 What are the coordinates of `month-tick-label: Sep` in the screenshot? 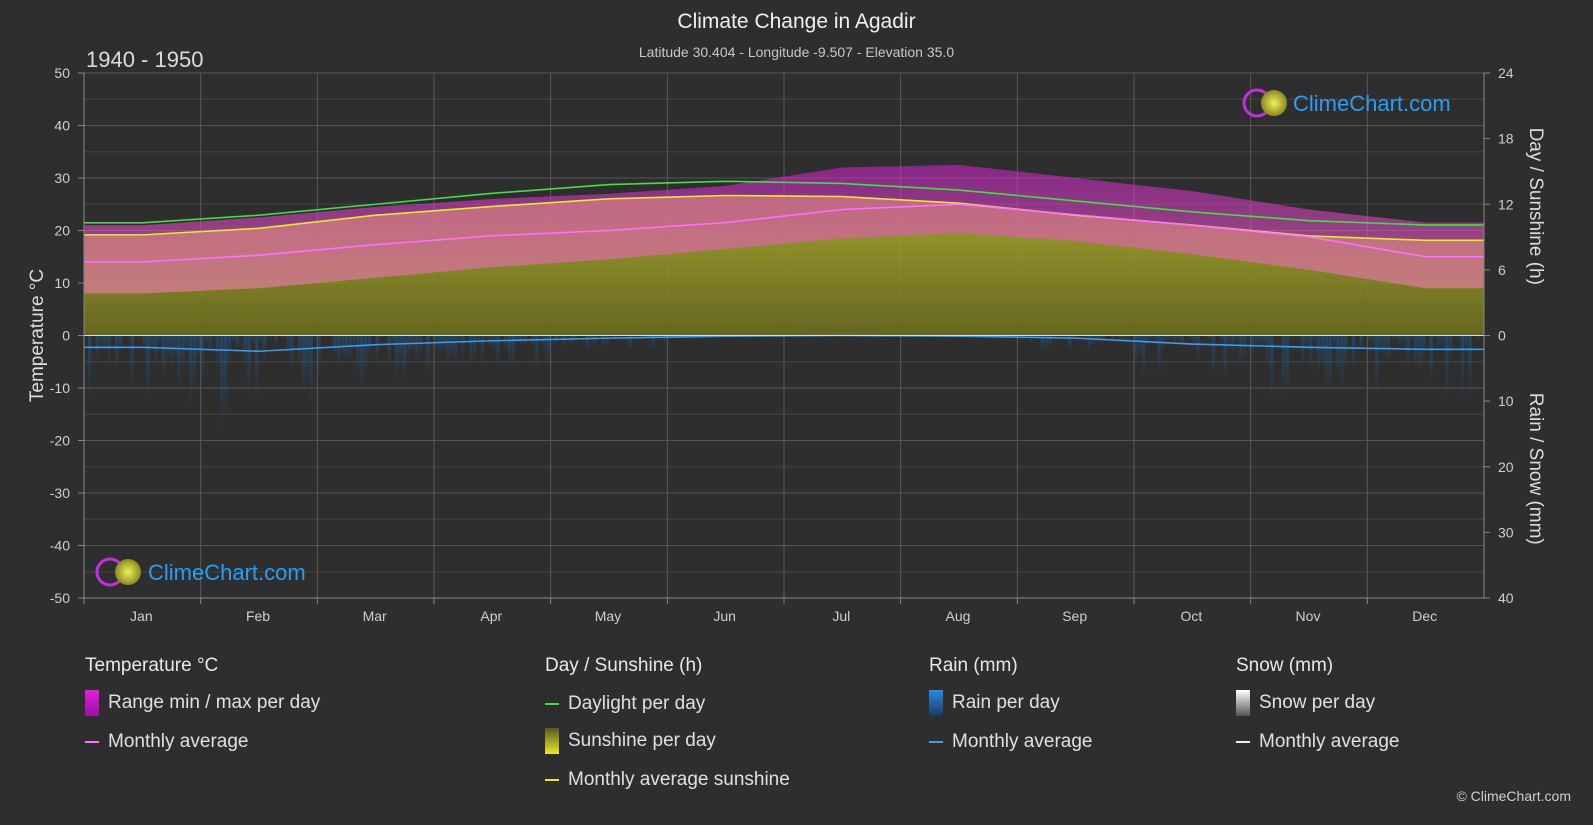 It's located at (1074, 616).